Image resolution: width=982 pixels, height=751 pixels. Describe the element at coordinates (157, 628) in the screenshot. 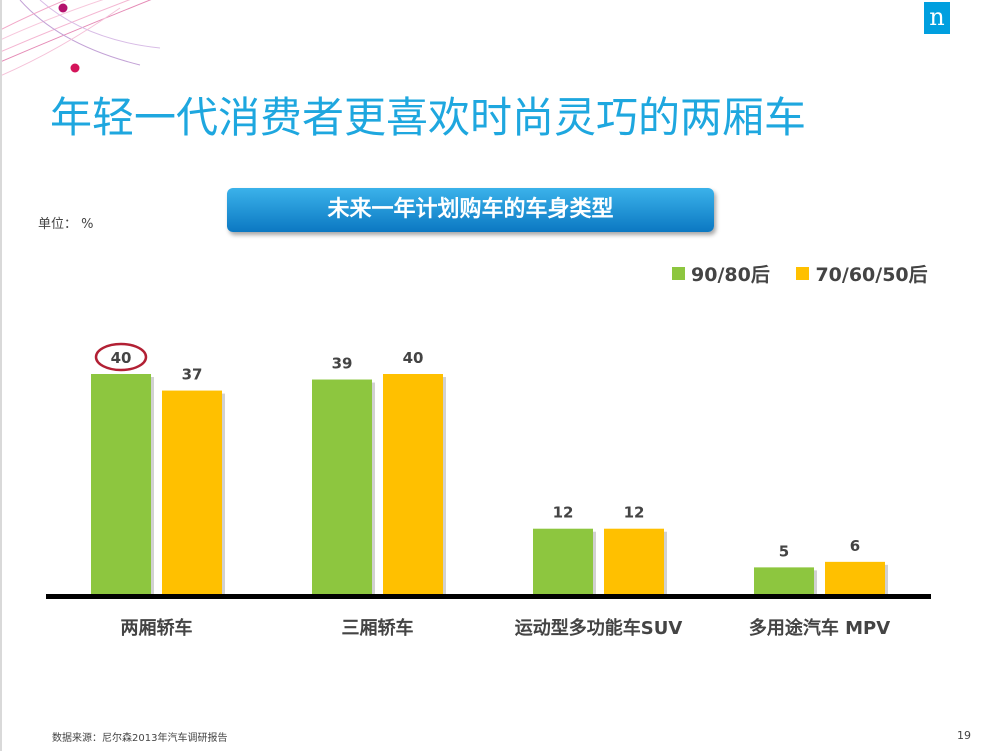

I see `category-label: 两厢轿车` at that location.